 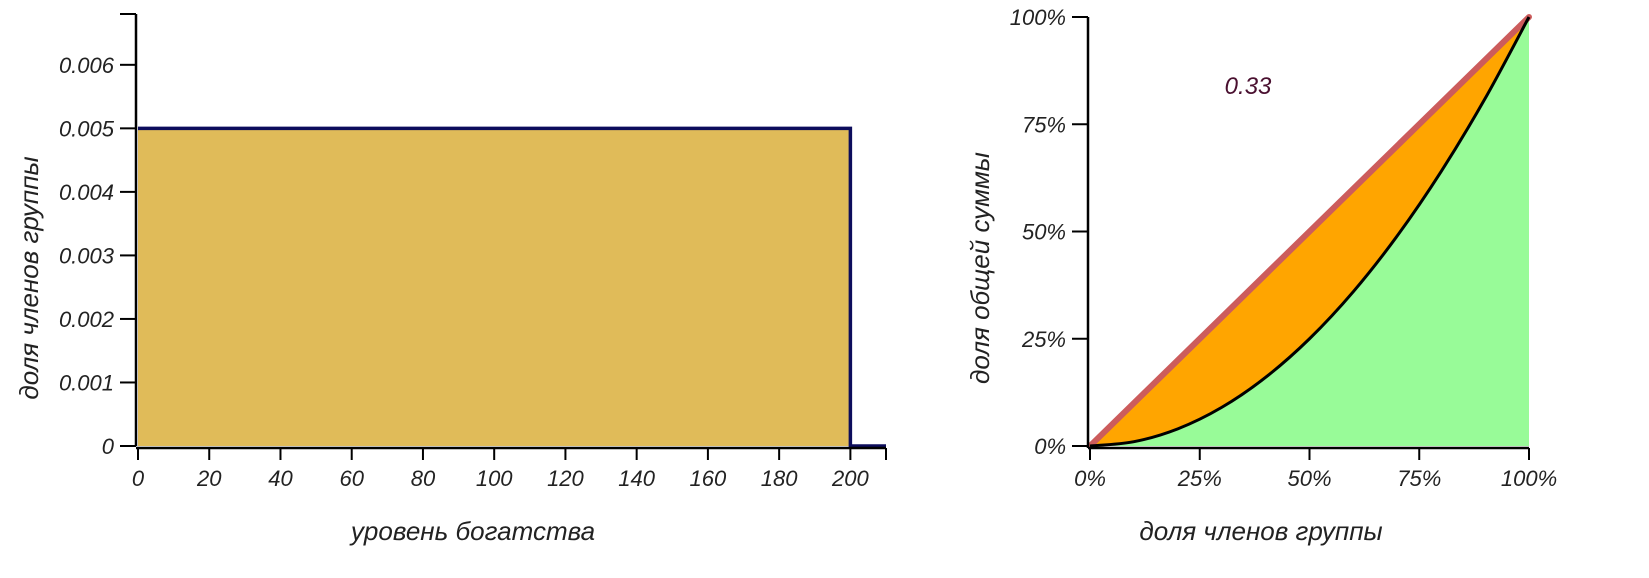 I want to click on histogram-y-title: доля членов группы, so click(x=29, y=277).